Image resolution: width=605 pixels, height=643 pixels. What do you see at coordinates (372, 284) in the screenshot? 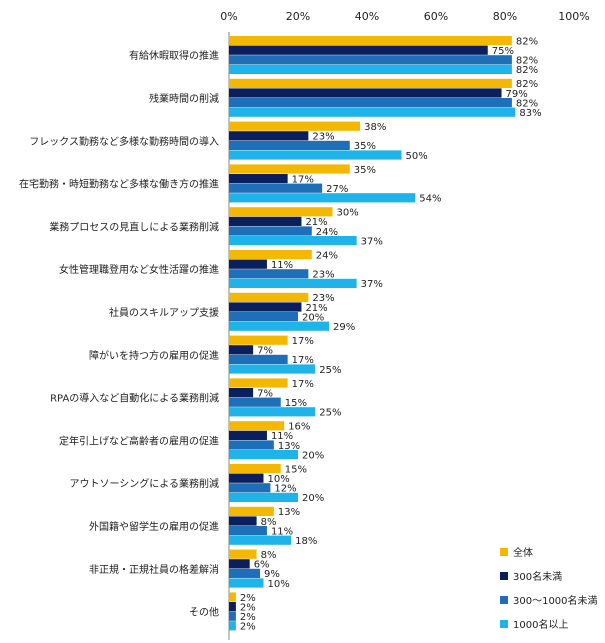
I see `data-label: 37%` at bounding box center [372, 284].